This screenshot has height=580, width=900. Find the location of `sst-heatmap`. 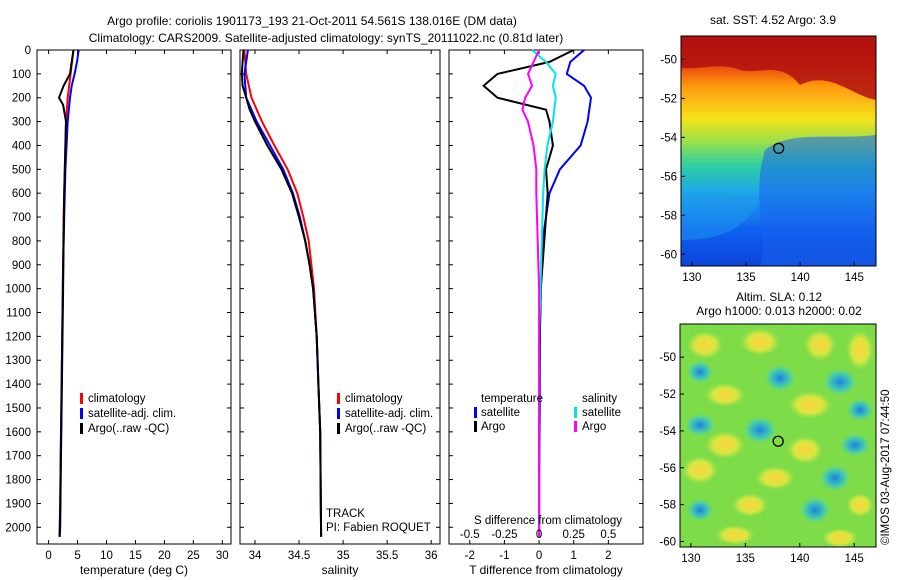

sst-heatmap is located at coordinates (778, 151).